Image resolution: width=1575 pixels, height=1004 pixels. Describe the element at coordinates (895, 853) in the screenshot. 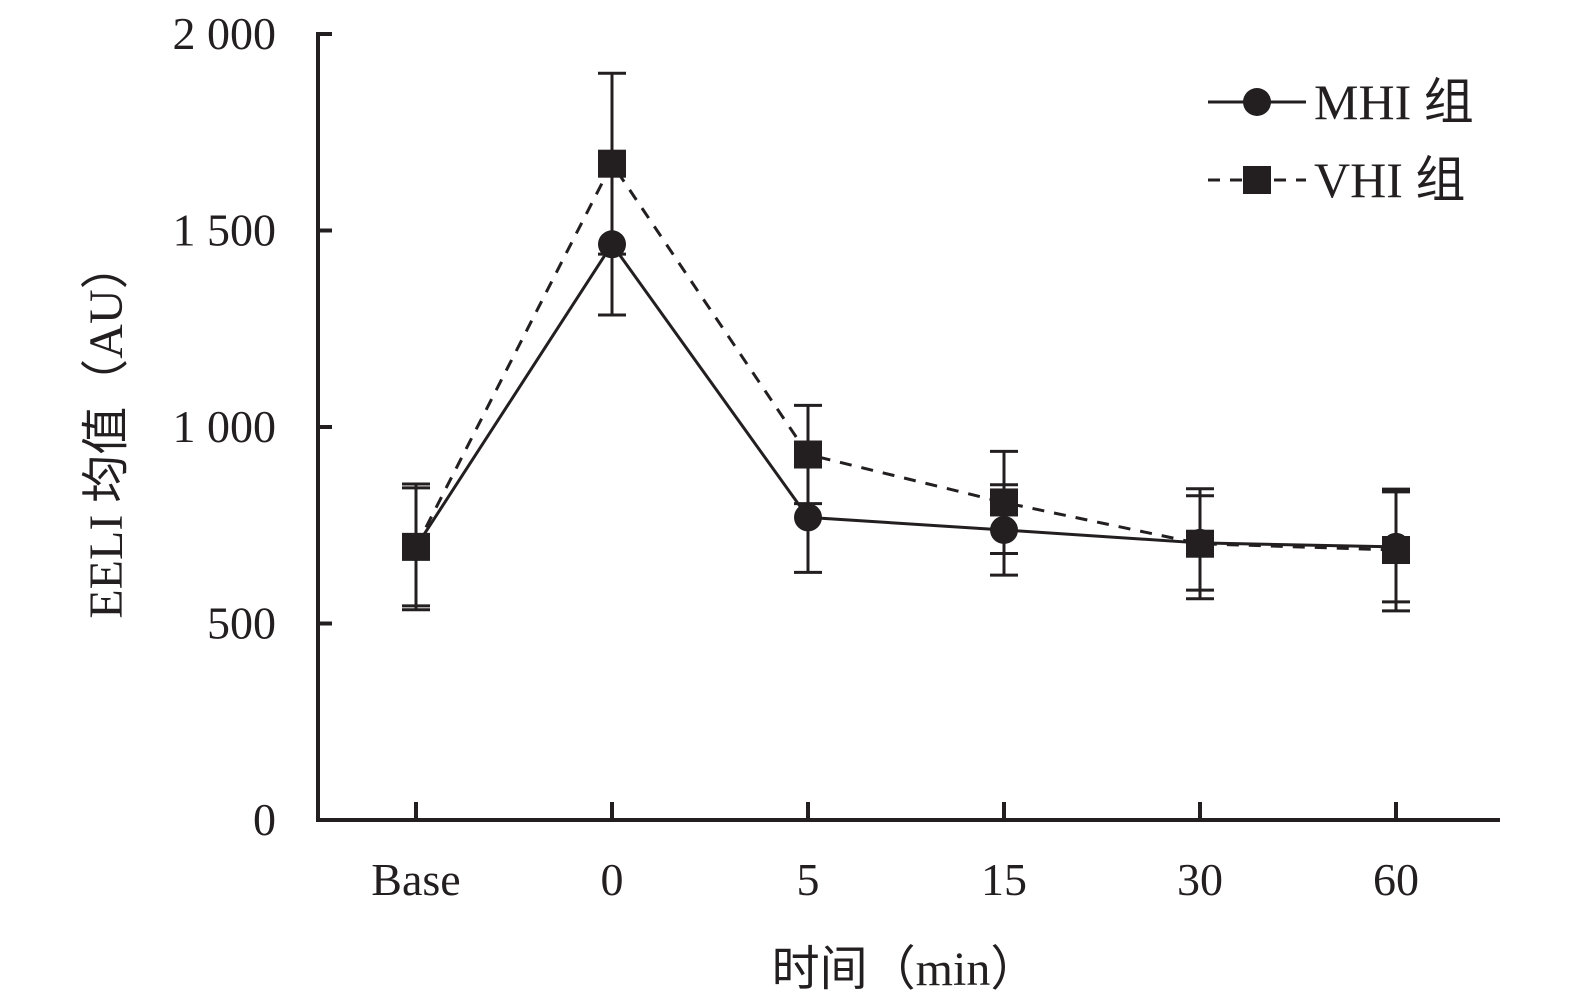

I see `x-ticks: Base 0 5 15 30 60` at that location.